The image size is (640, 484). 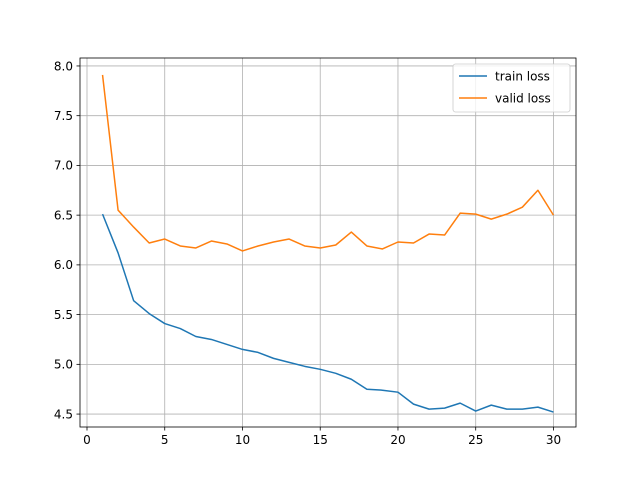 What do you see at coordinates (63, 315) in the screenshot?
I see `y-tick-label: 5.5` at bounding box center [63, 315].